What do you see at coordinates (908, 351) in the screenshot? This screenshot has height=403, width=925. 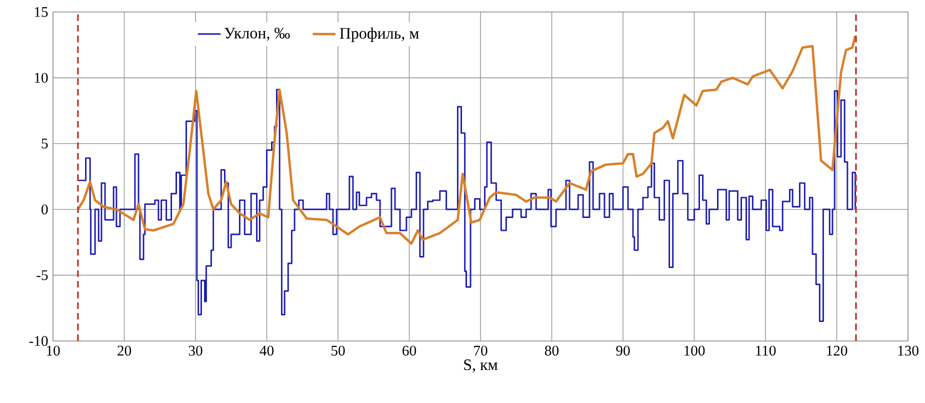 I see `x-tick-label: 130` at bounding box center [908, 351].